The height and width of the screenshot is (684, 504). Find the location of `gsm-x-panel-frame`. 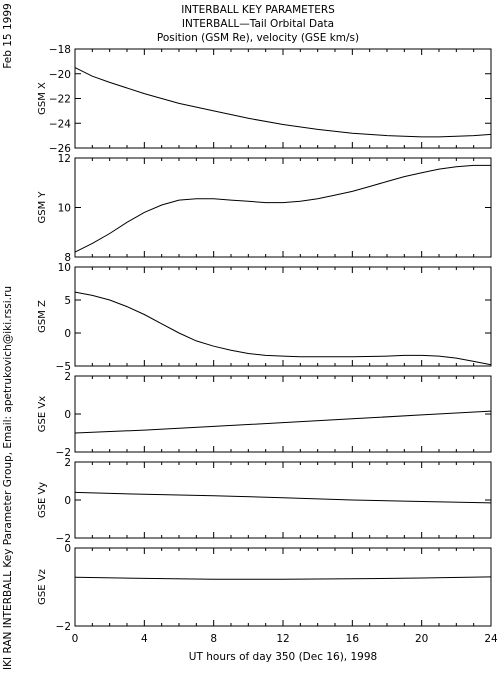

gsm-x-panel-frame is located at coordinates (283, 98).